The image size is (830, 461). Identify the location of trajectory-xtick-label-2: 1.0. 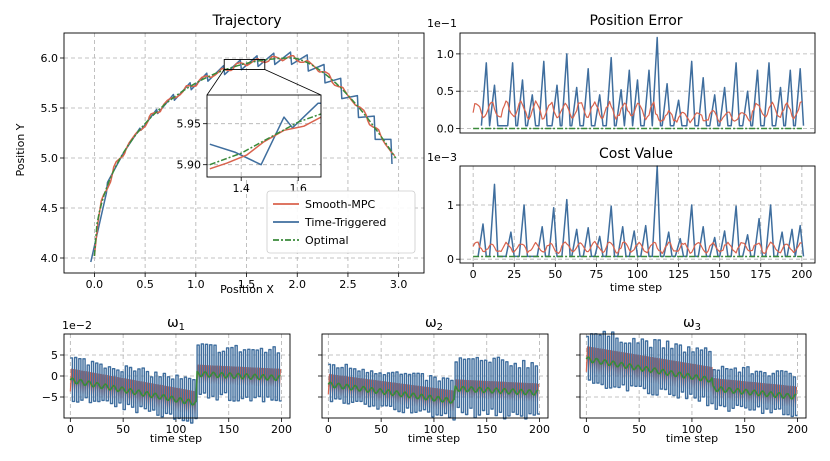
(196, 284).